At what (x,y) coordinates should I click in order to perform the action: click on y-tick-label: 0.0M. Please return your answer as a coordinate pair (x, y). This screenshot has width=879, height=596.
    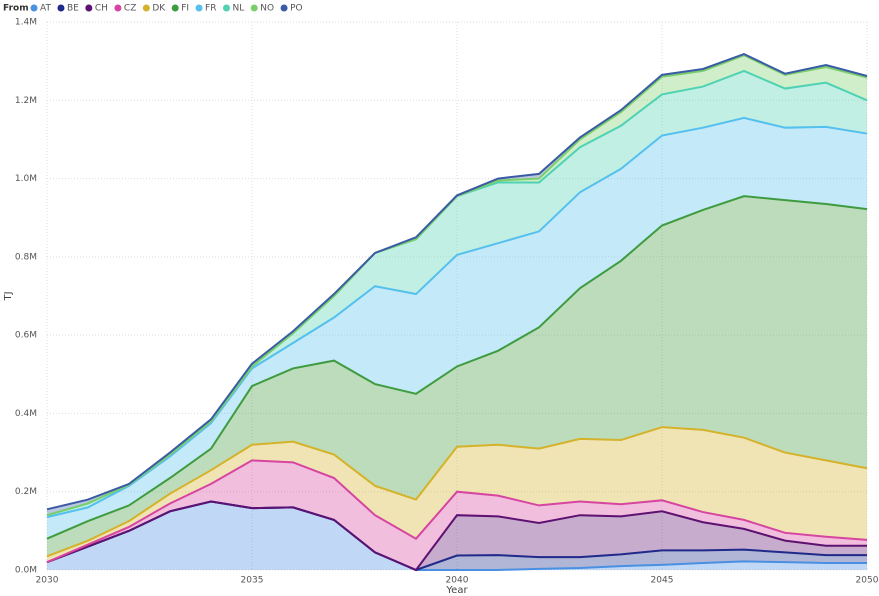
    Looking at the image, I should click on (26, 571).